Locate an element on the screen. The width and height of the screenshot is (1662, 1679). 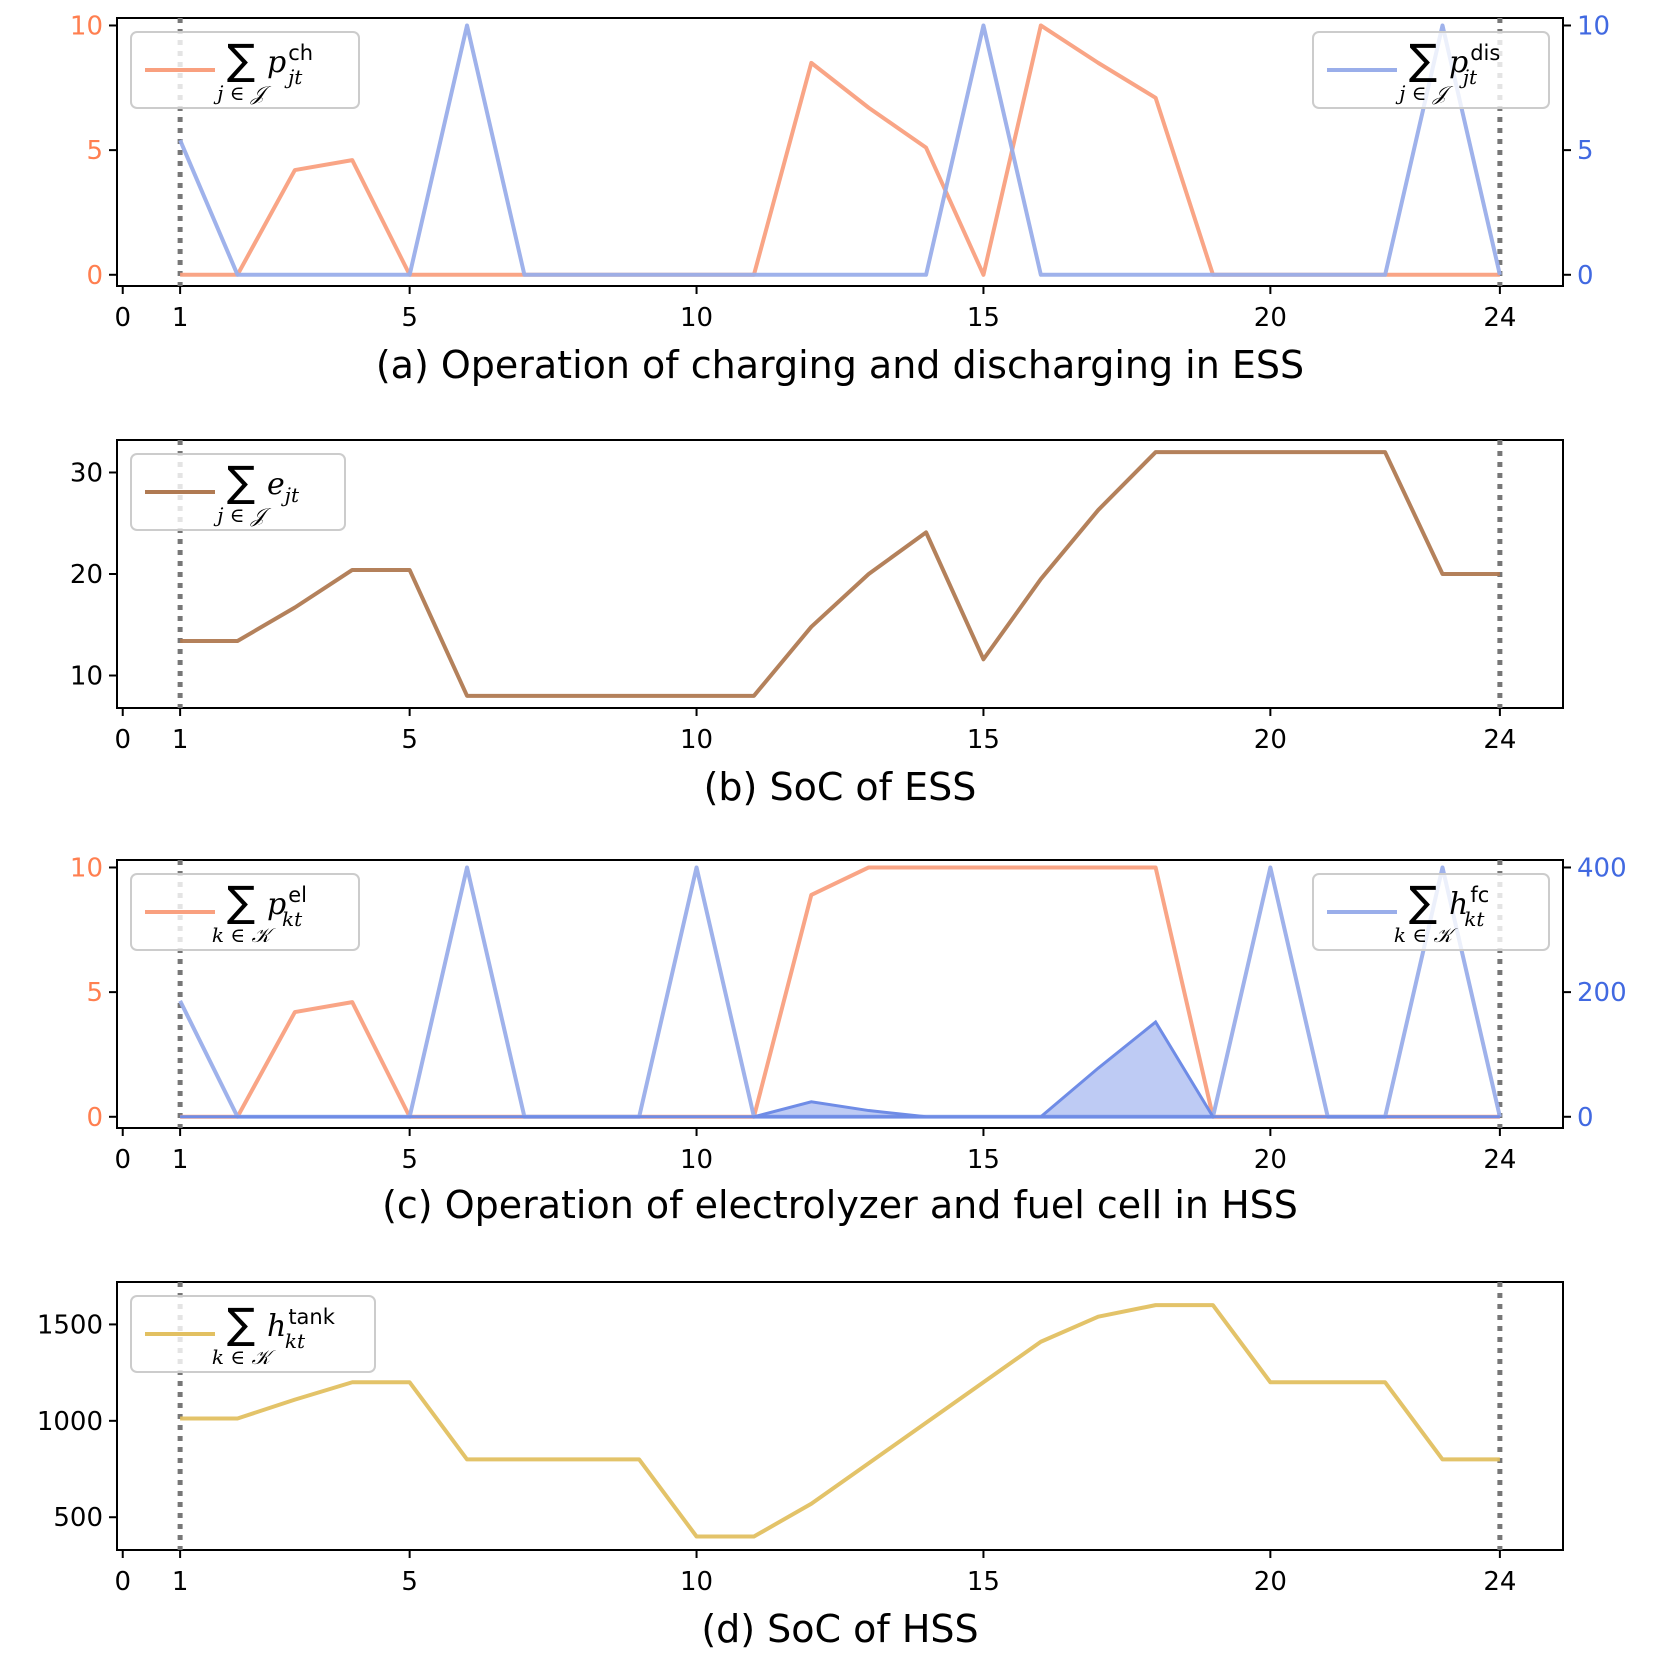
legend-label: htank kt is located at coordinates (301, 1329).